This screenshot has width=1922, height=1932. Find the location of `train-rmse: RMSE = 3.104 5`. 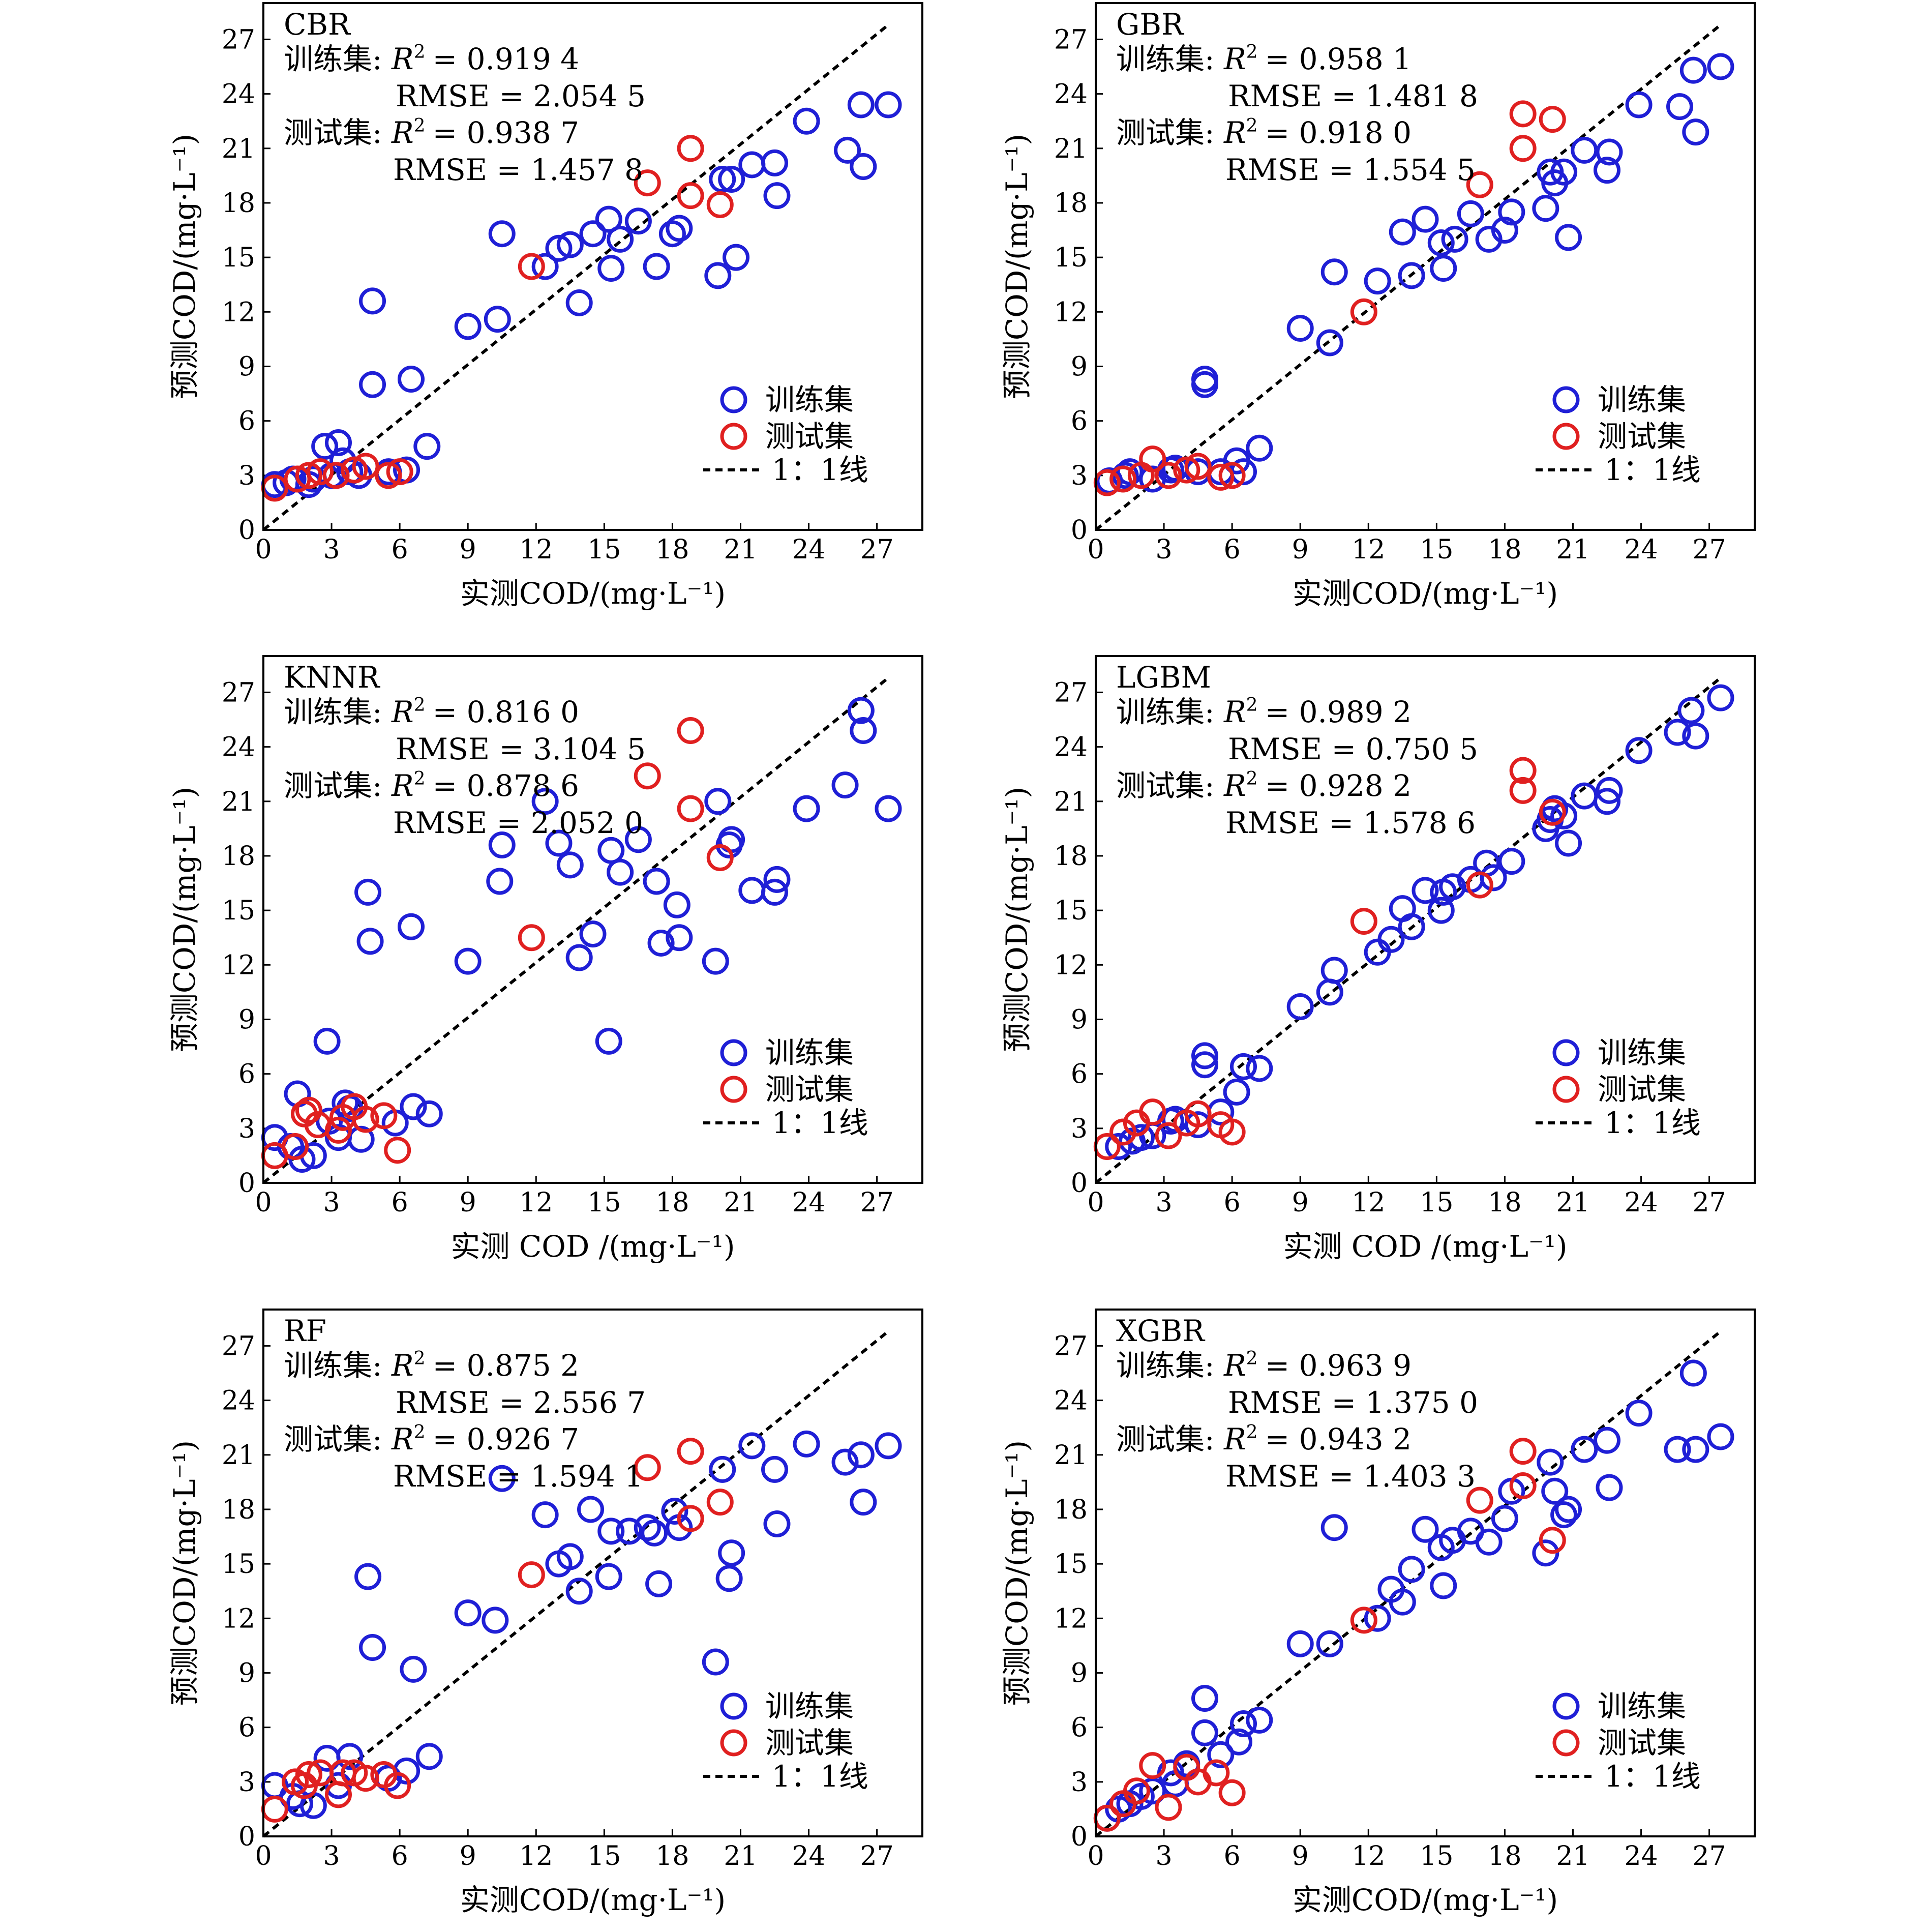

train-rmse: RMSE = 3.104 5 is located at coordinates (521, 749).